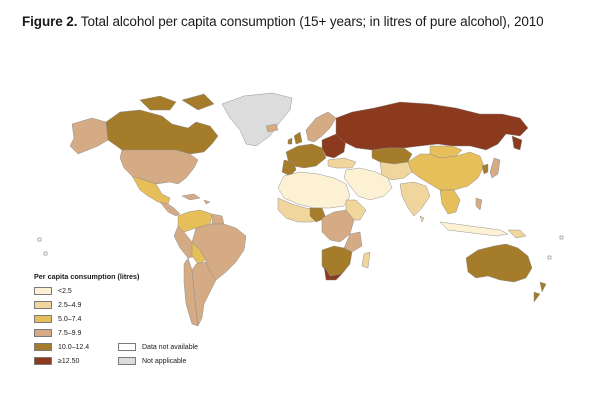  What do you see at coordinates (366, 260) in the screenshot?
I see `region-madagascar` at bounding box center [366, 260].